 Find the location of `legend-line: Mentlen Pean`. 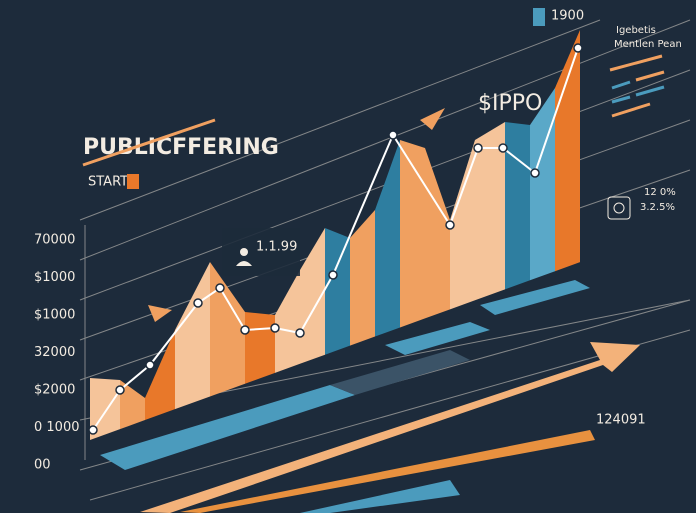

legend-line: Mentlen Pean is located at coordinates (648, 44).